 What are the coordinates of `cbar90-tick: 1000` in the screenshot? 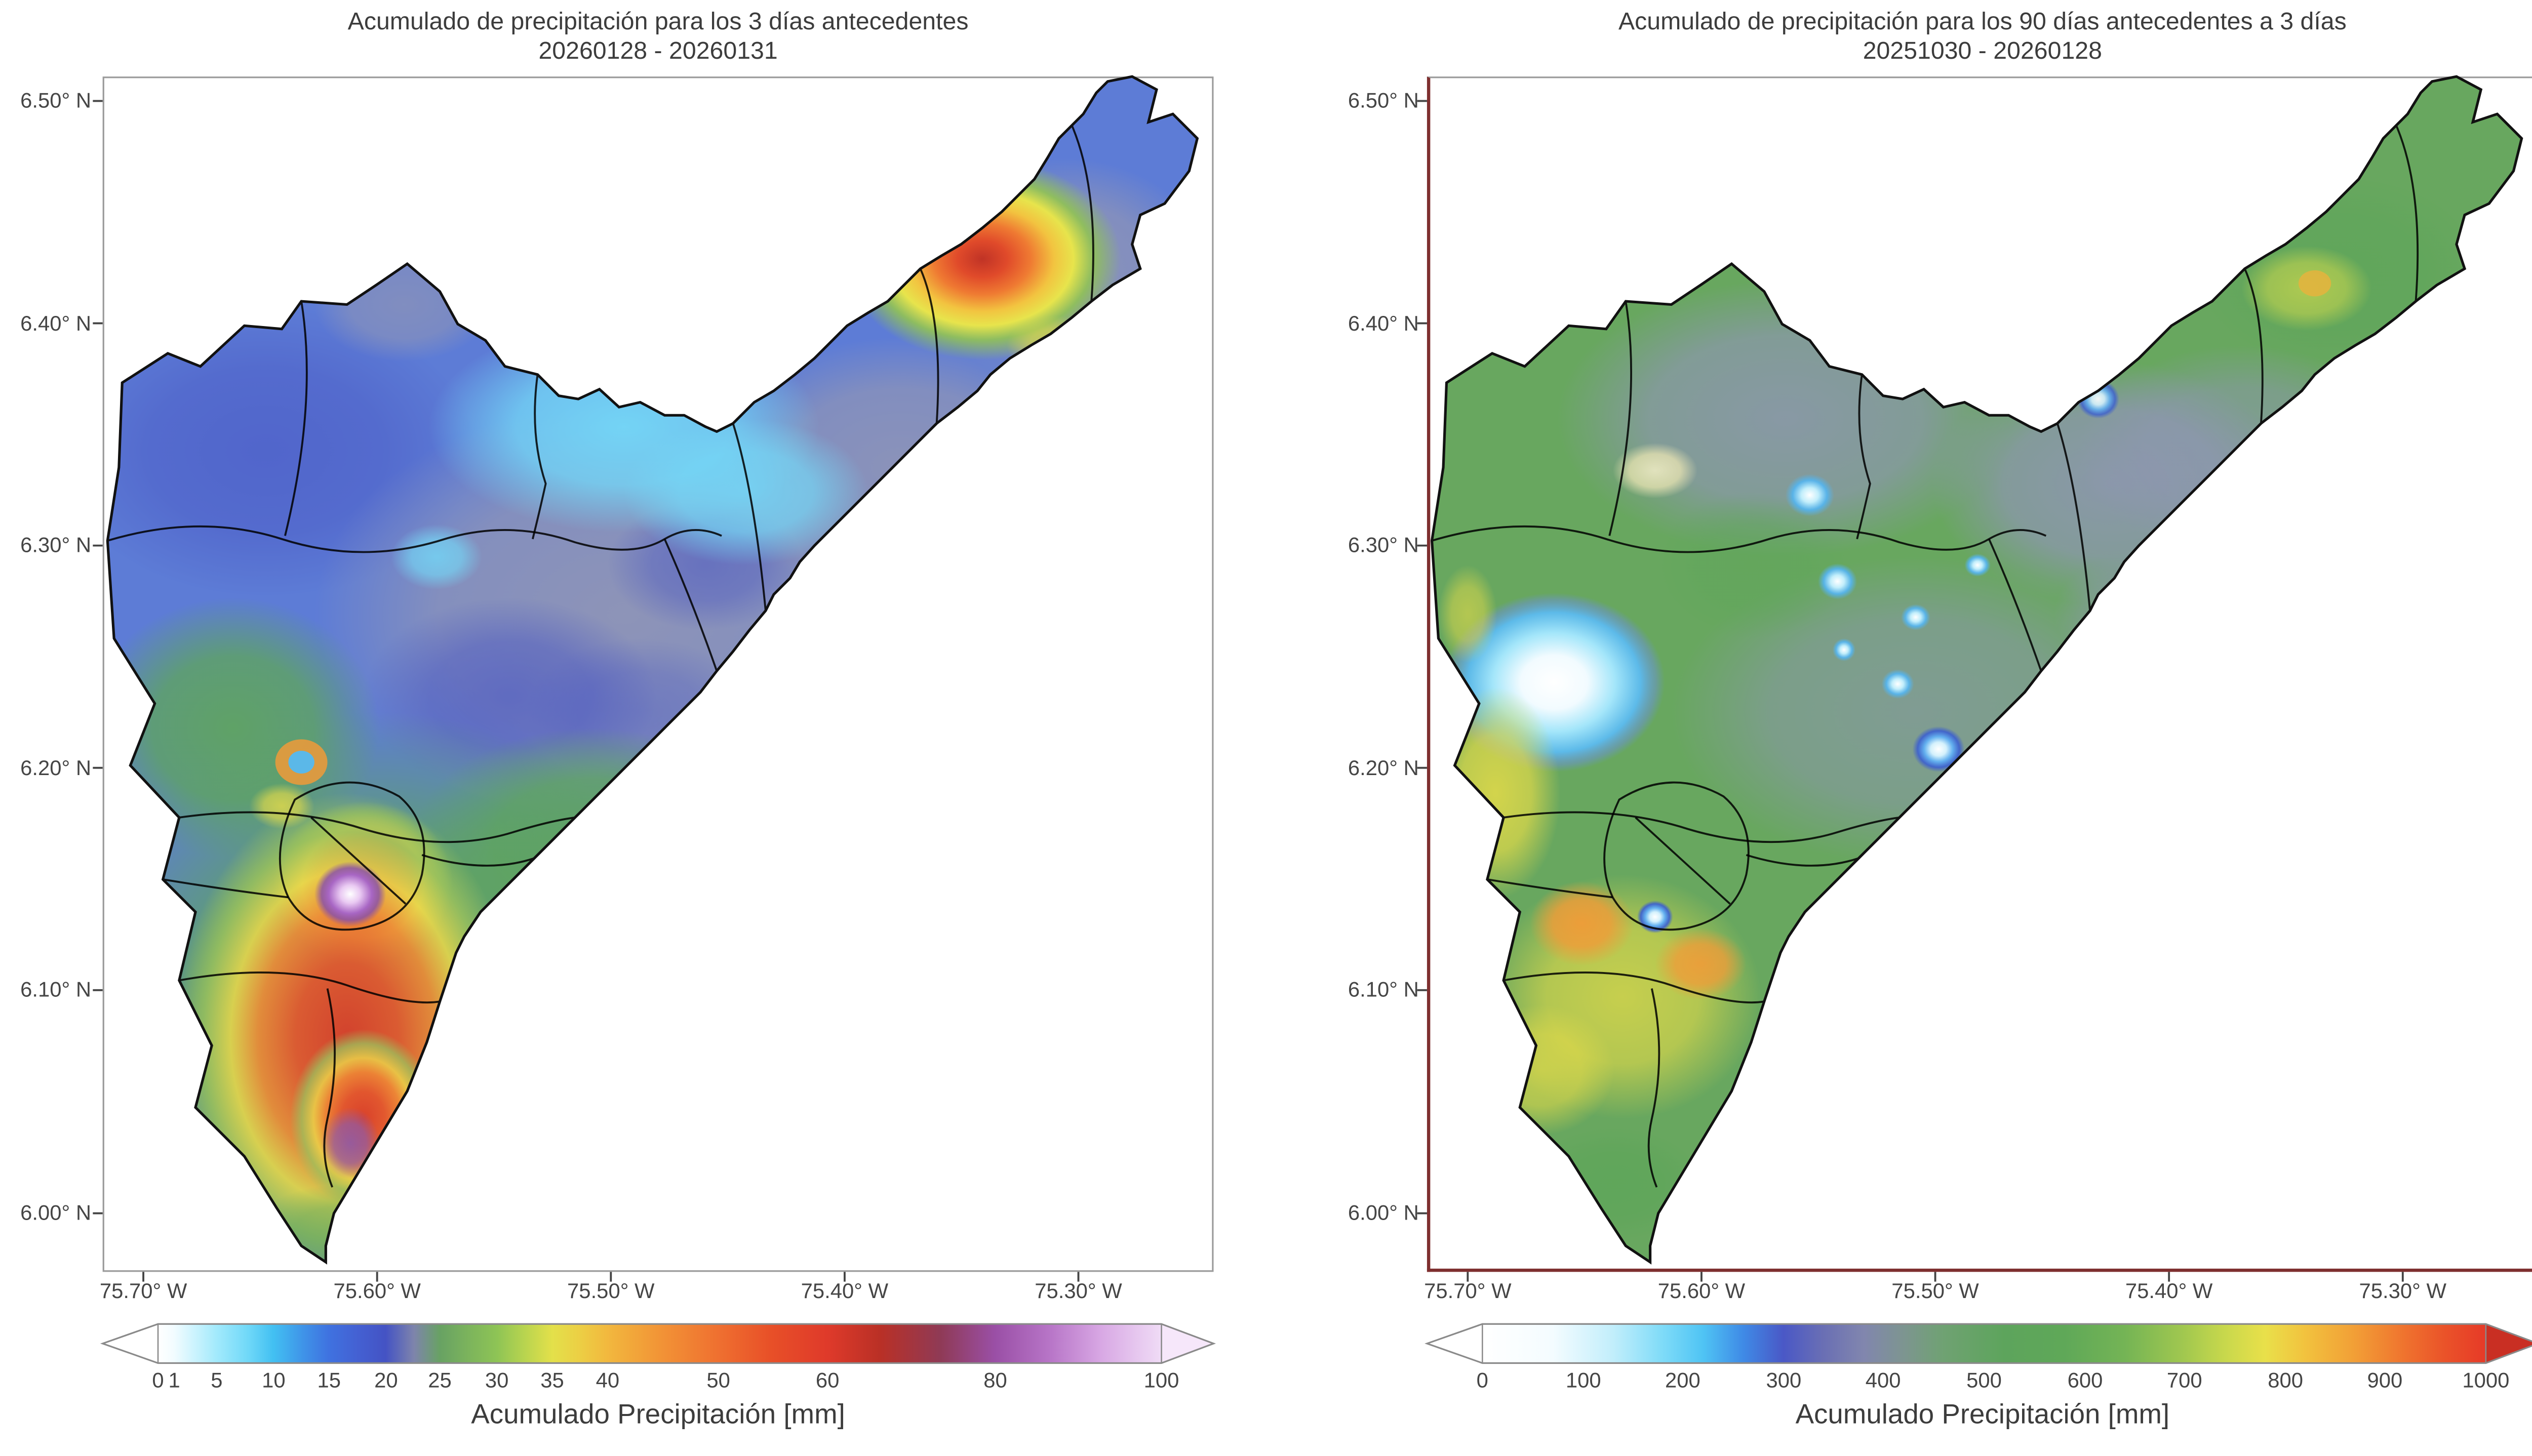 It's located at (2486, 1380).